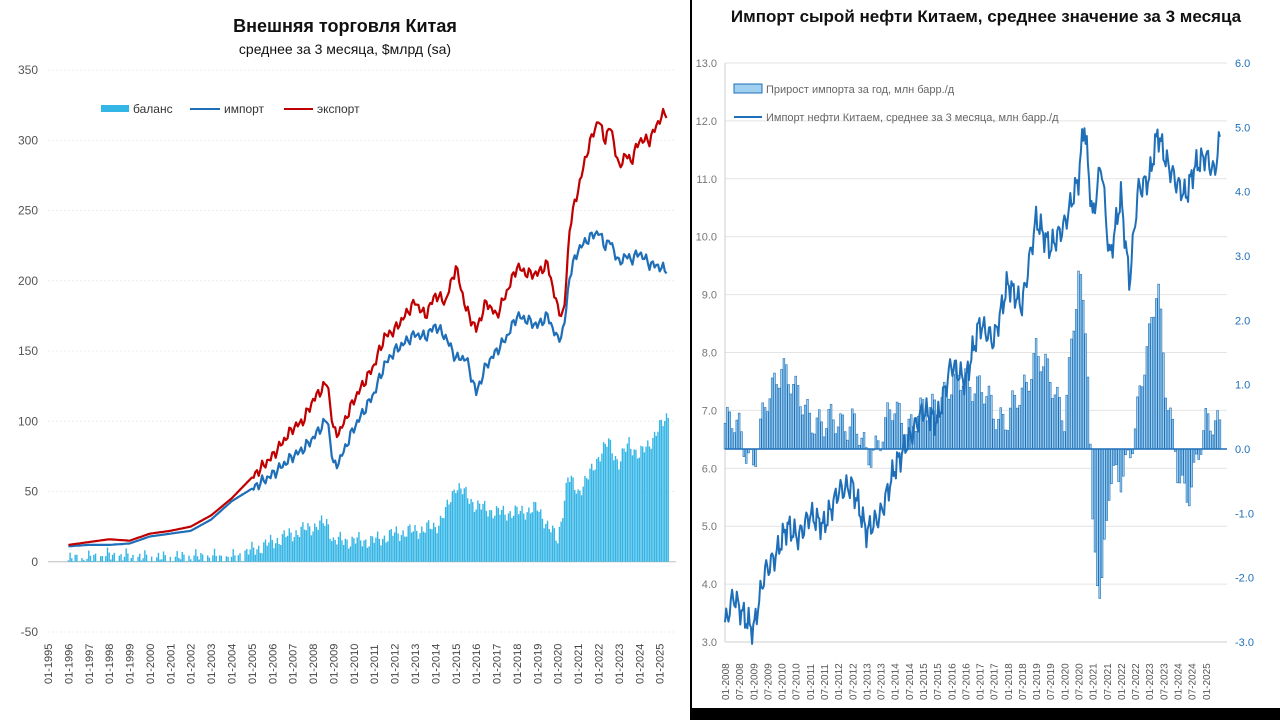  I want to click on y-tick-label: 250, so click(28, 211).